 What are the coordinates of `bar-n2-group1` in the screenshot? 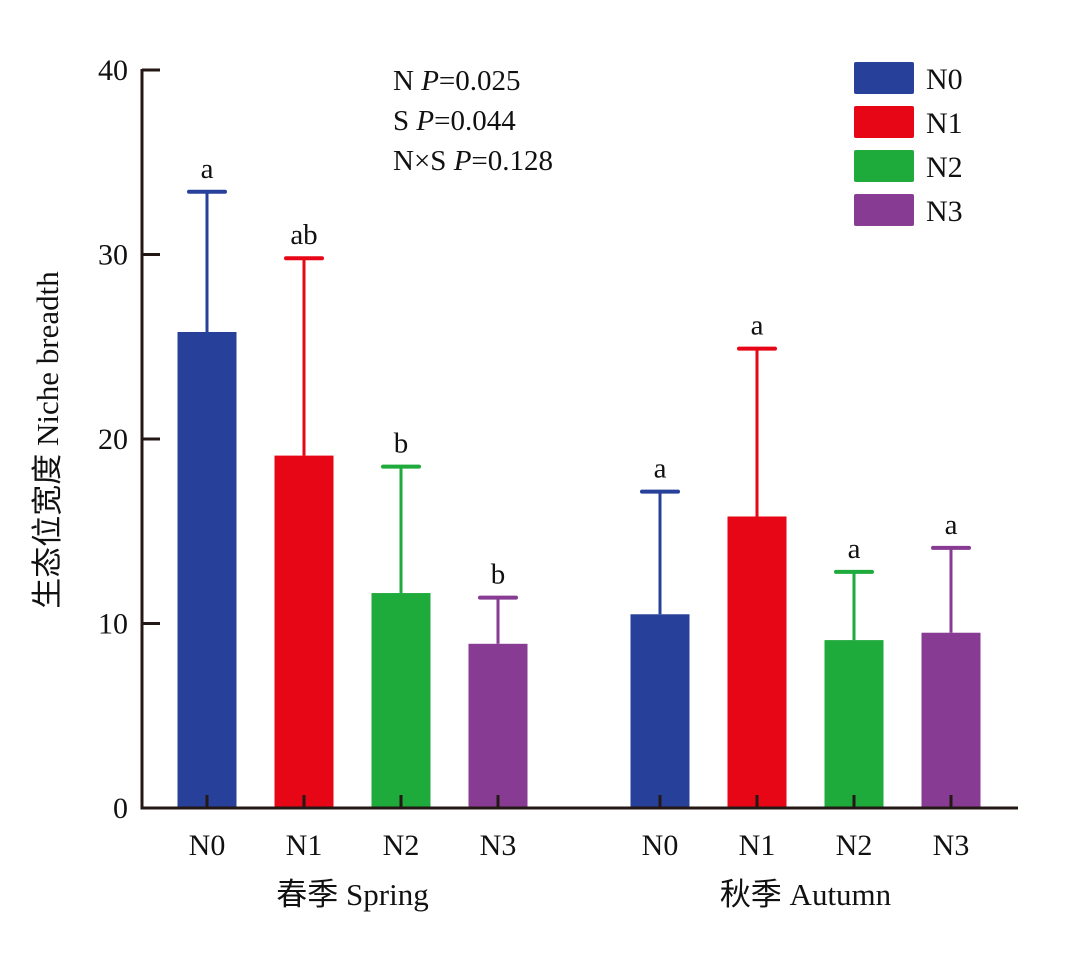 It's located at (854, 724).